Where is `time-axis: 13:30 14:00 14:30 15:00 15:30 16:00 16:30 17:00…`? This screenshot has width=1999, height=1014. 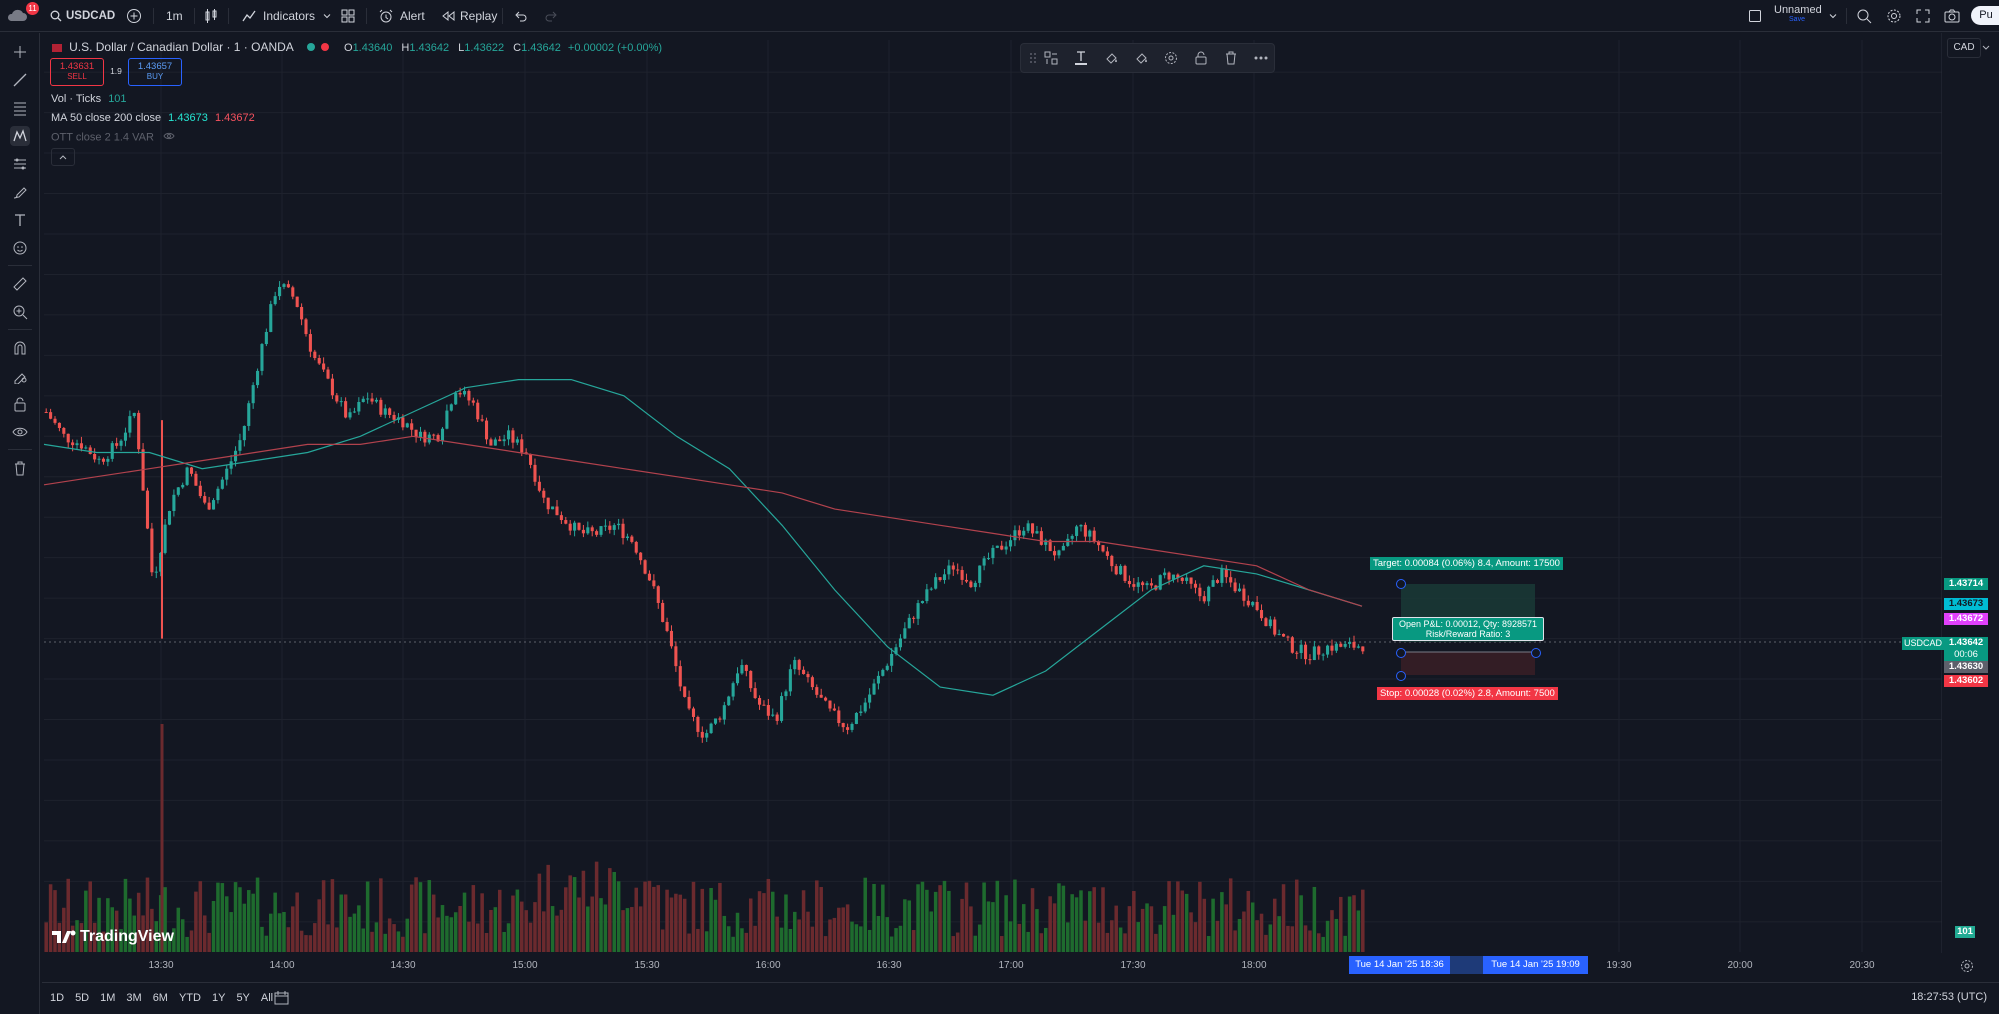 time-axis: 13:30 14:00 14:30 15:00 15:30 16:00 16:30 17:00… is located at coordinates (992, 966).